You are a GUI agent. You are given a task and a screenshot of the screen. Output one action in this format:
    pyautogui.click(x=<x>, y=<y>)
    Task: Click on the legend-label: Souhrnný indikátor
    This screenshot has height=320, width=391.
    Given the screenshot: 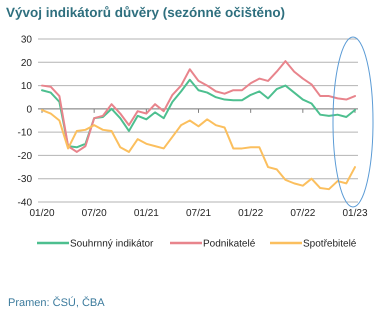 What is the action you would take?
    pyautogui.click(x=112, y=244)
    